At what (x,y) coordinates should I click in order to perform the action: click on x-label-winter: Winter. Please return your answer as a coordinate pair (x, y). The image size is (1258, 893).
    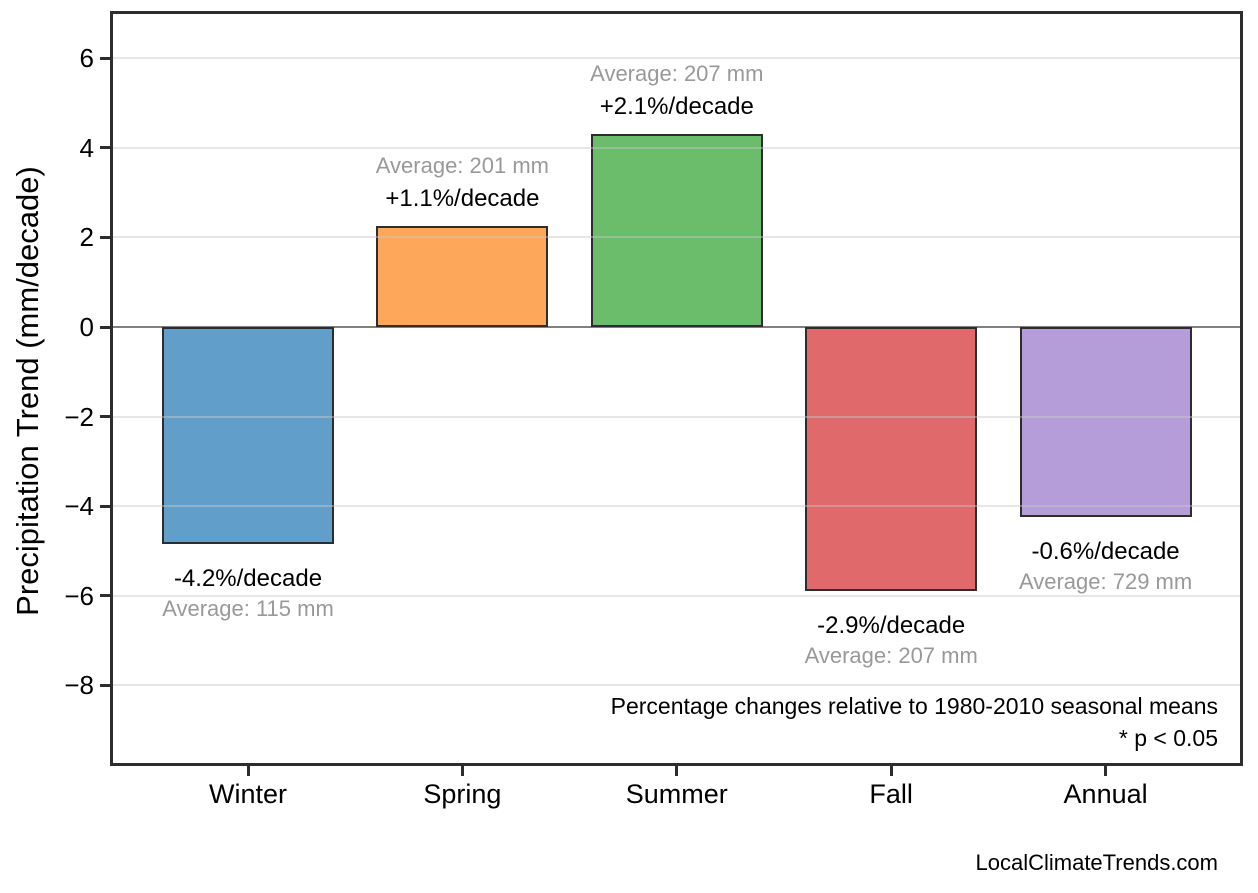
    Looking at the image, I should click on (247, 794).